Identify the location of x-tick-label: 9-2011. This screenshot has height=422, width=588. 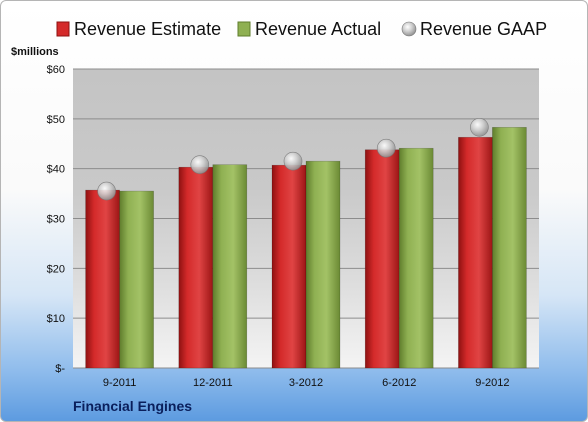
(119, 383).